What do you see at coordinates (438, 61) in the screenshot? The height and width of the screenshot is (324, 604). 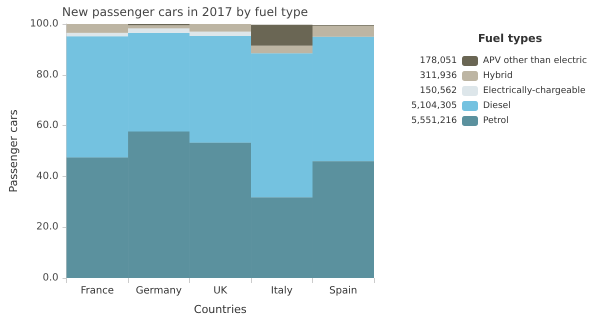 I see `text: 178,051` at bounding box center [438, 61].